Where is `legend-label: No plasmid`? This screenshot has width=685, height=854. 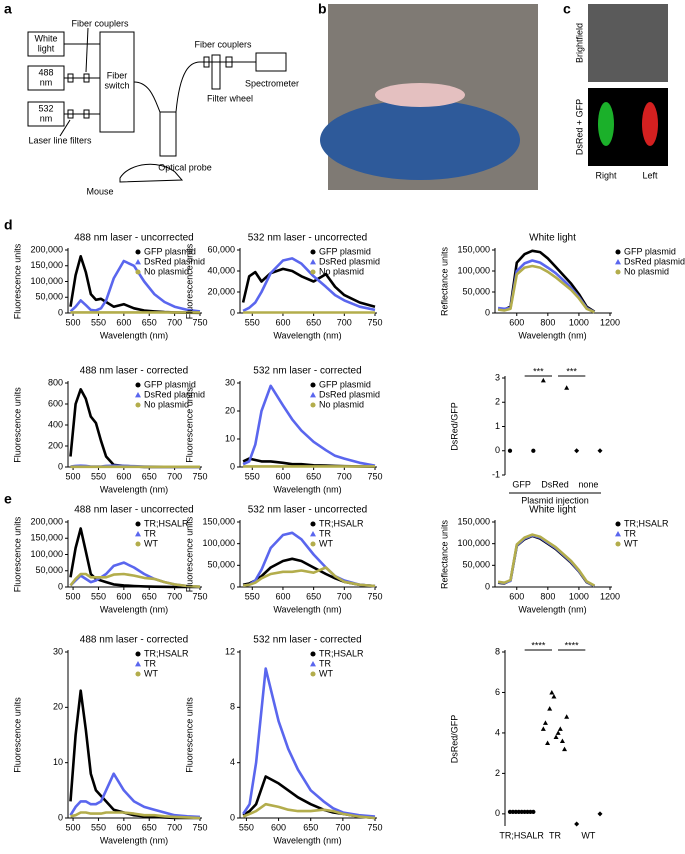 legend-label: No plasmid is located at coordinates (166, 404).